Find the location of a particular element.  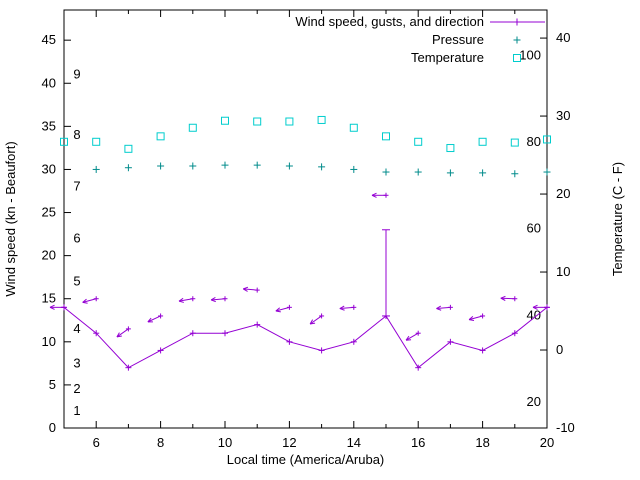

y-left-tick-label: 40 is located at coordinates (49, 82).